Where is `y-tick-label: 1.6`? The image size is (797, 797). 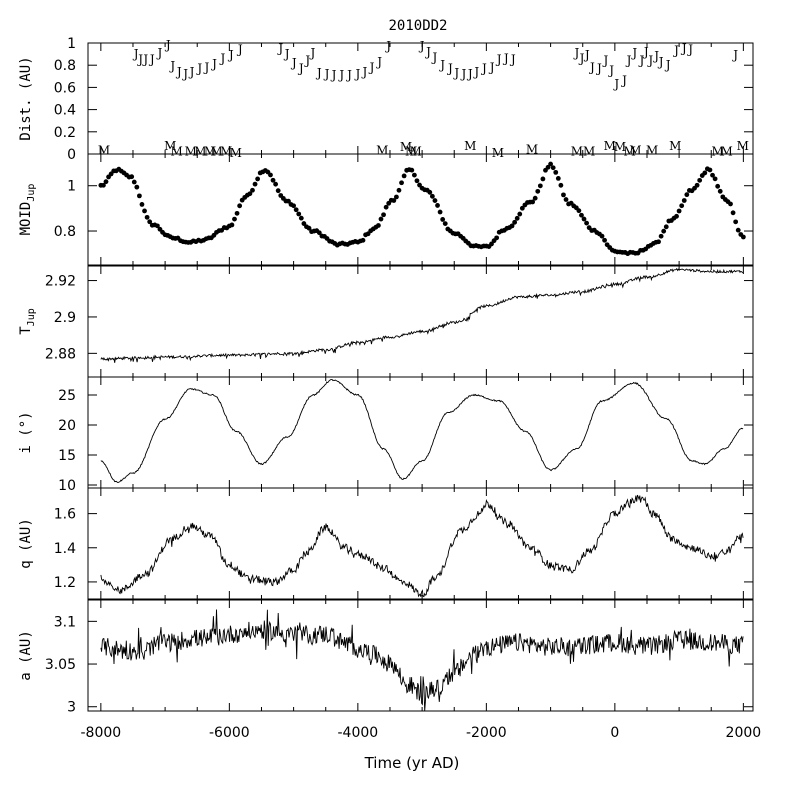 y-tick-label: 1.6 is located at coordinates (65, 515).